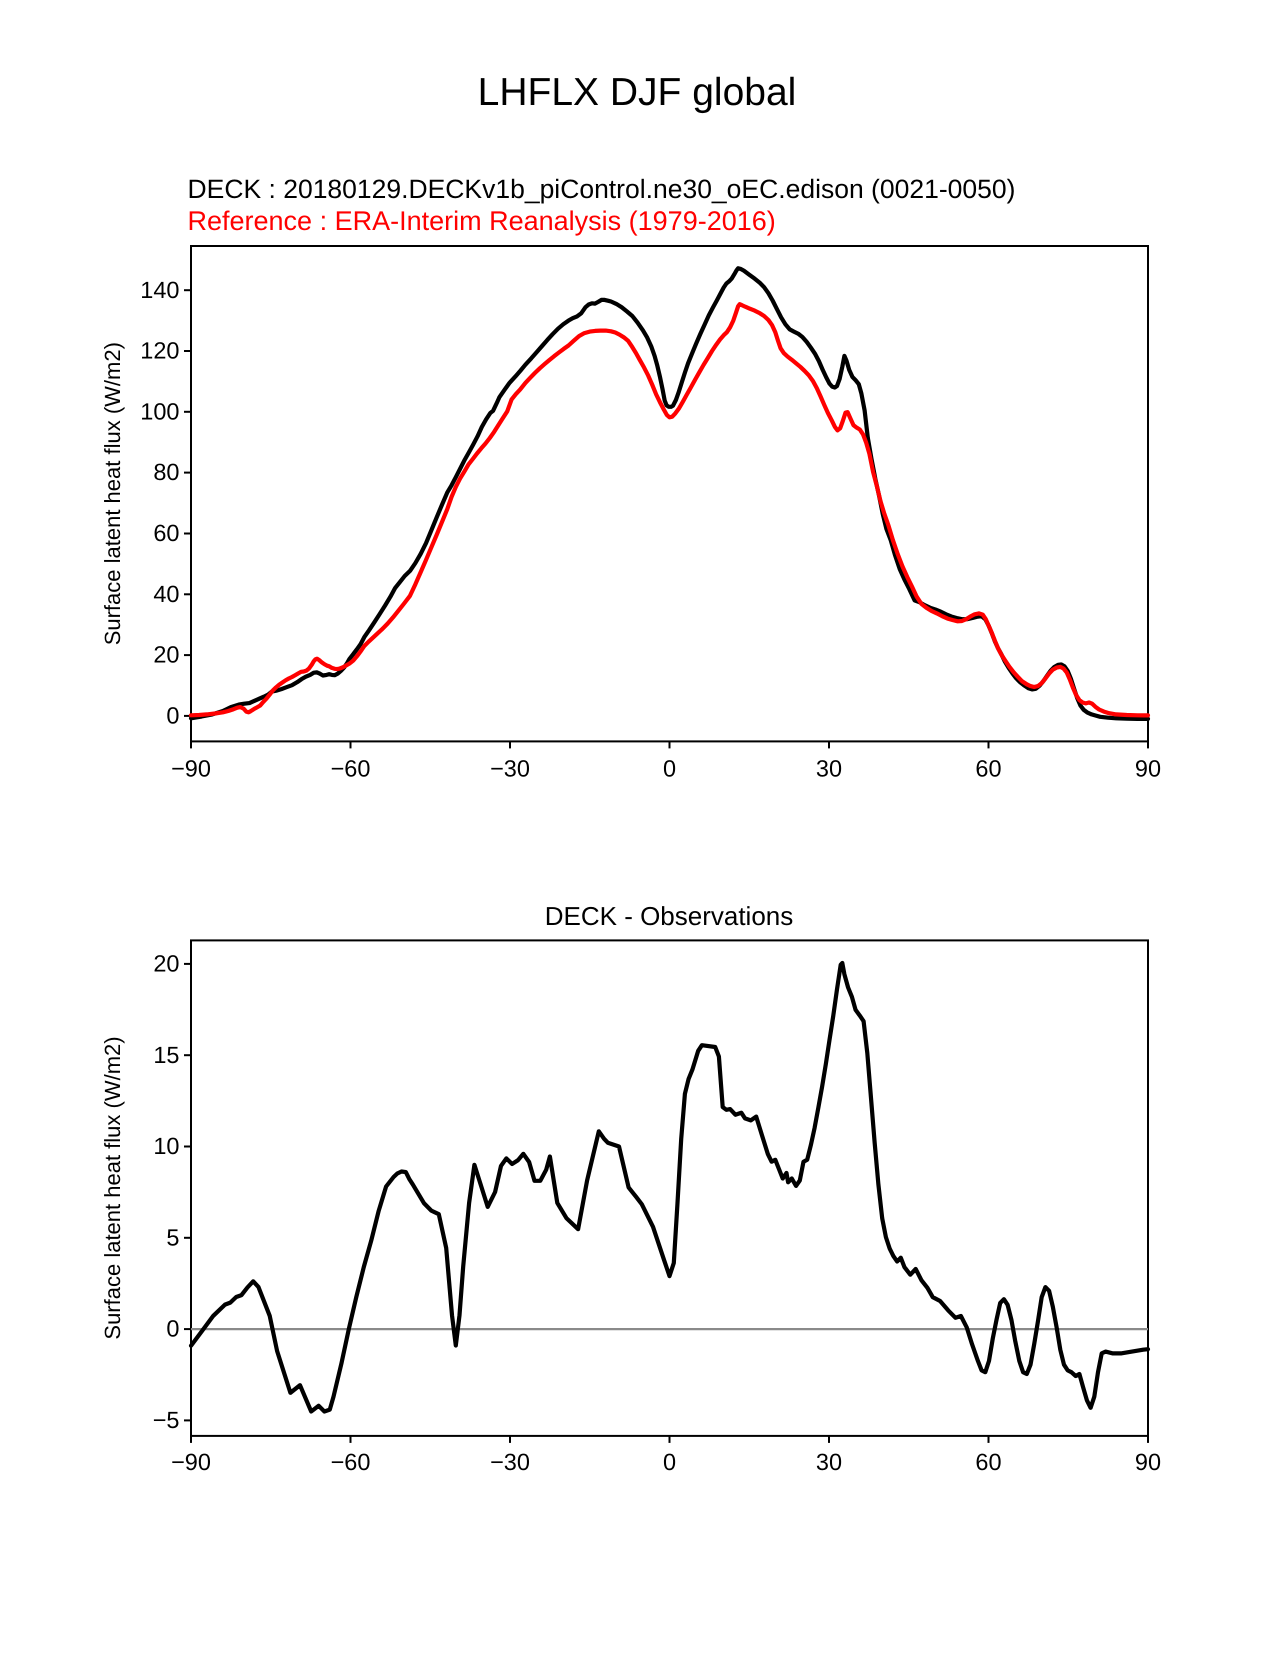 The height and width of the screenshot is (1655, 1275). Describe the element at coordinates (669, 916) in the screenshot. I see `svg-text: DECK - Observations` at that location.